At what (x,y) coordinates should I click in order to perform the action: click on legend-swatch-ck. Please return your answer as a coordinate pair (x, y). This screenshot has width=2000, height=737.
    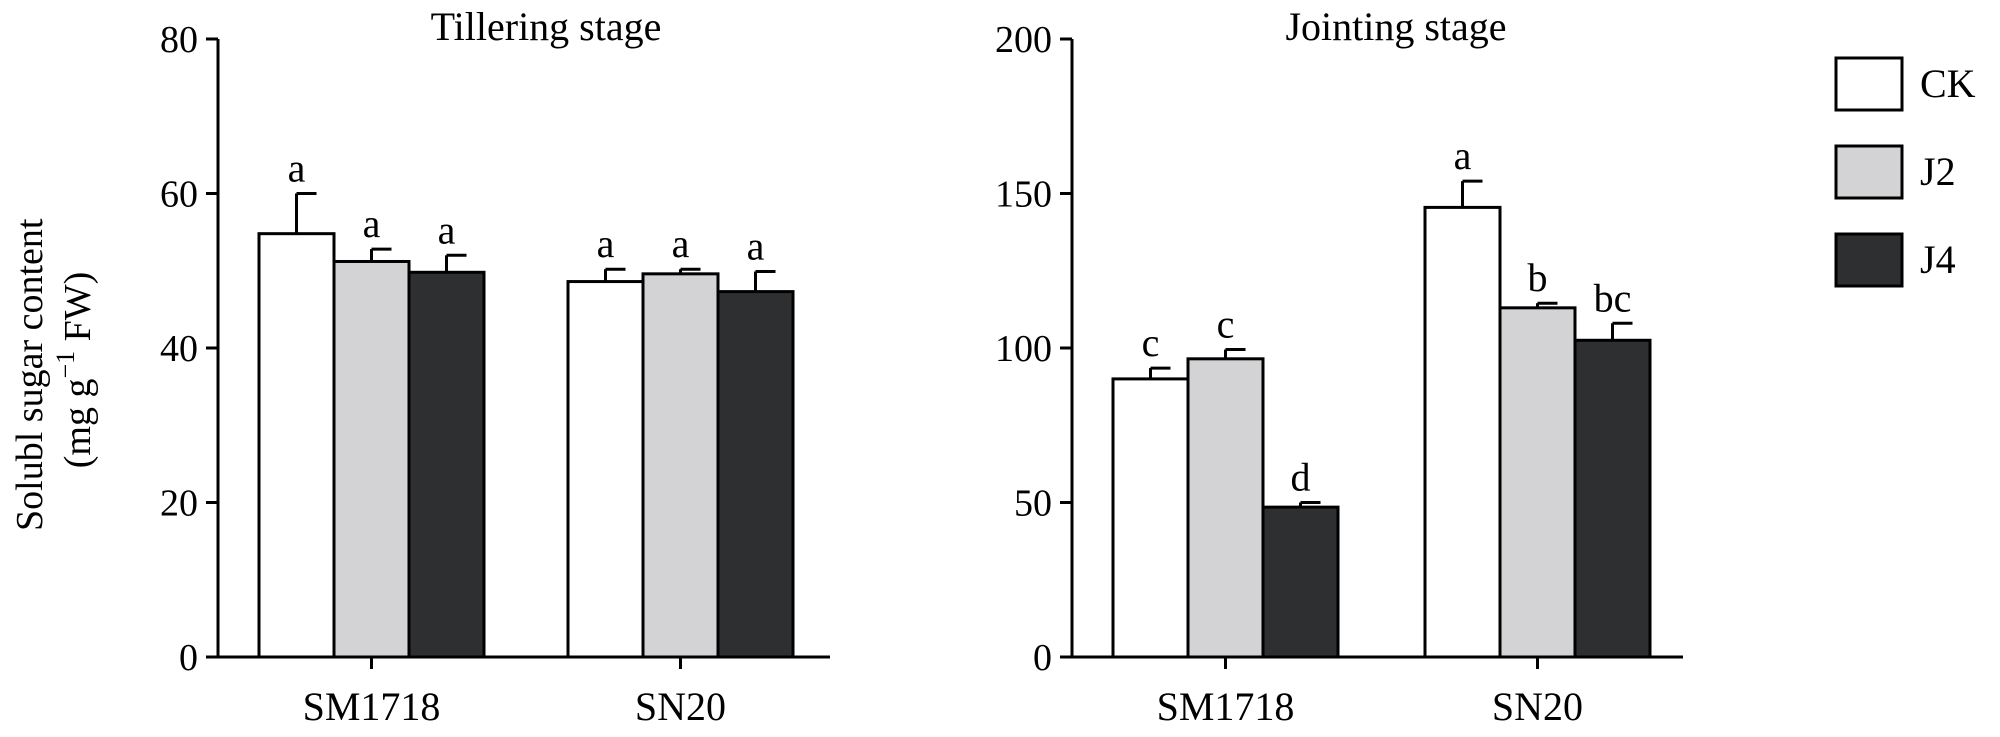
    Looking at the image, I should click on (1869, 84).